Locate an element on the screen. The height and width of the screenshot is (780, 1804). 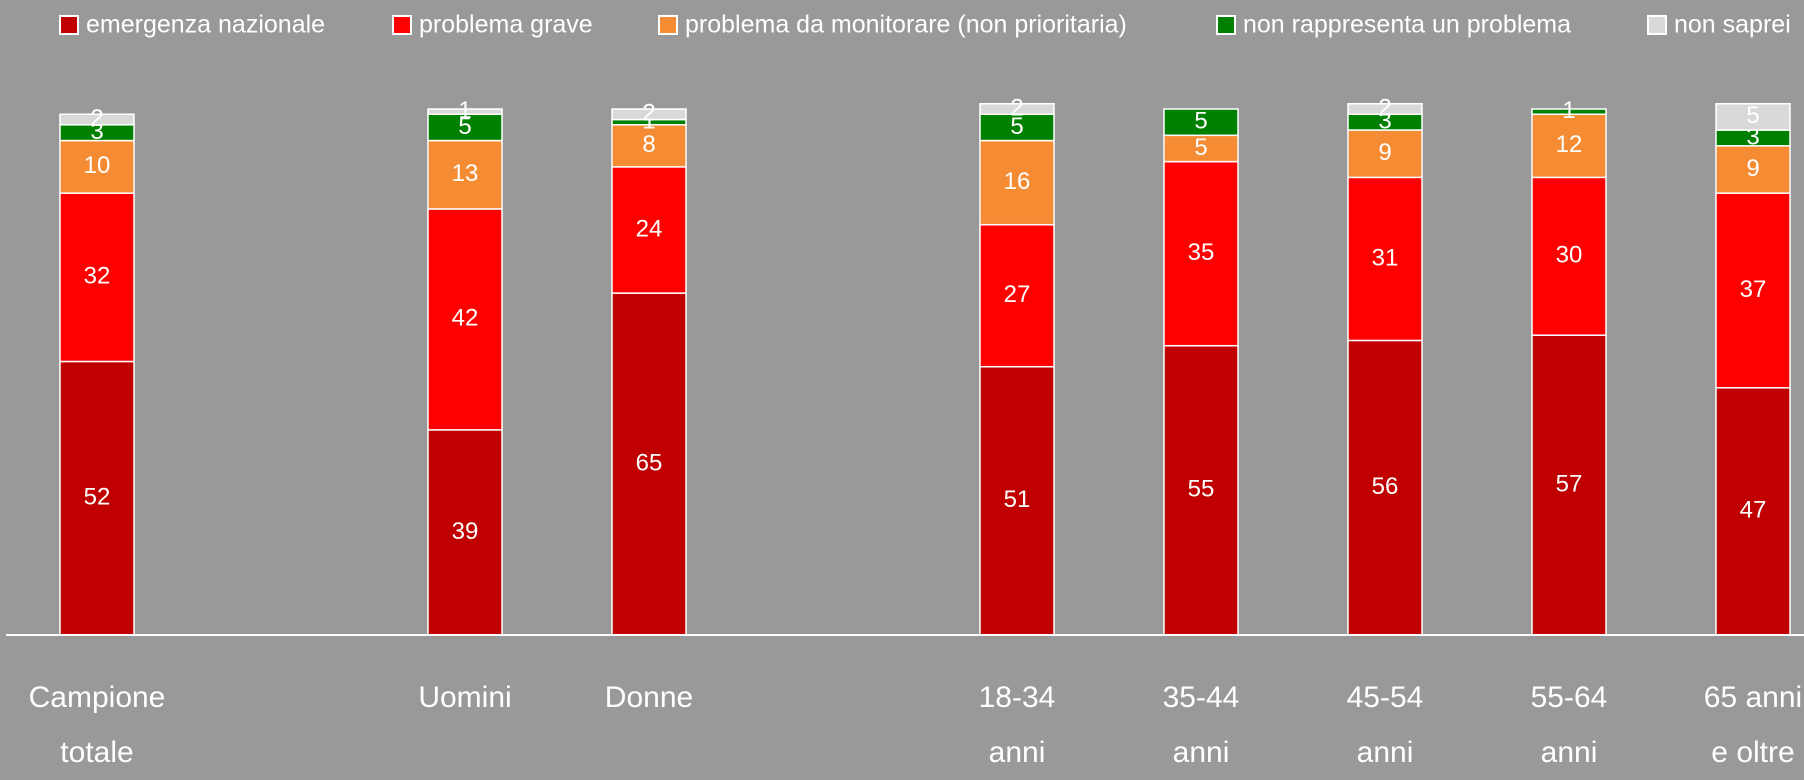
x-tick-label: 18-34 anni is located at coordinates (1017, 725).